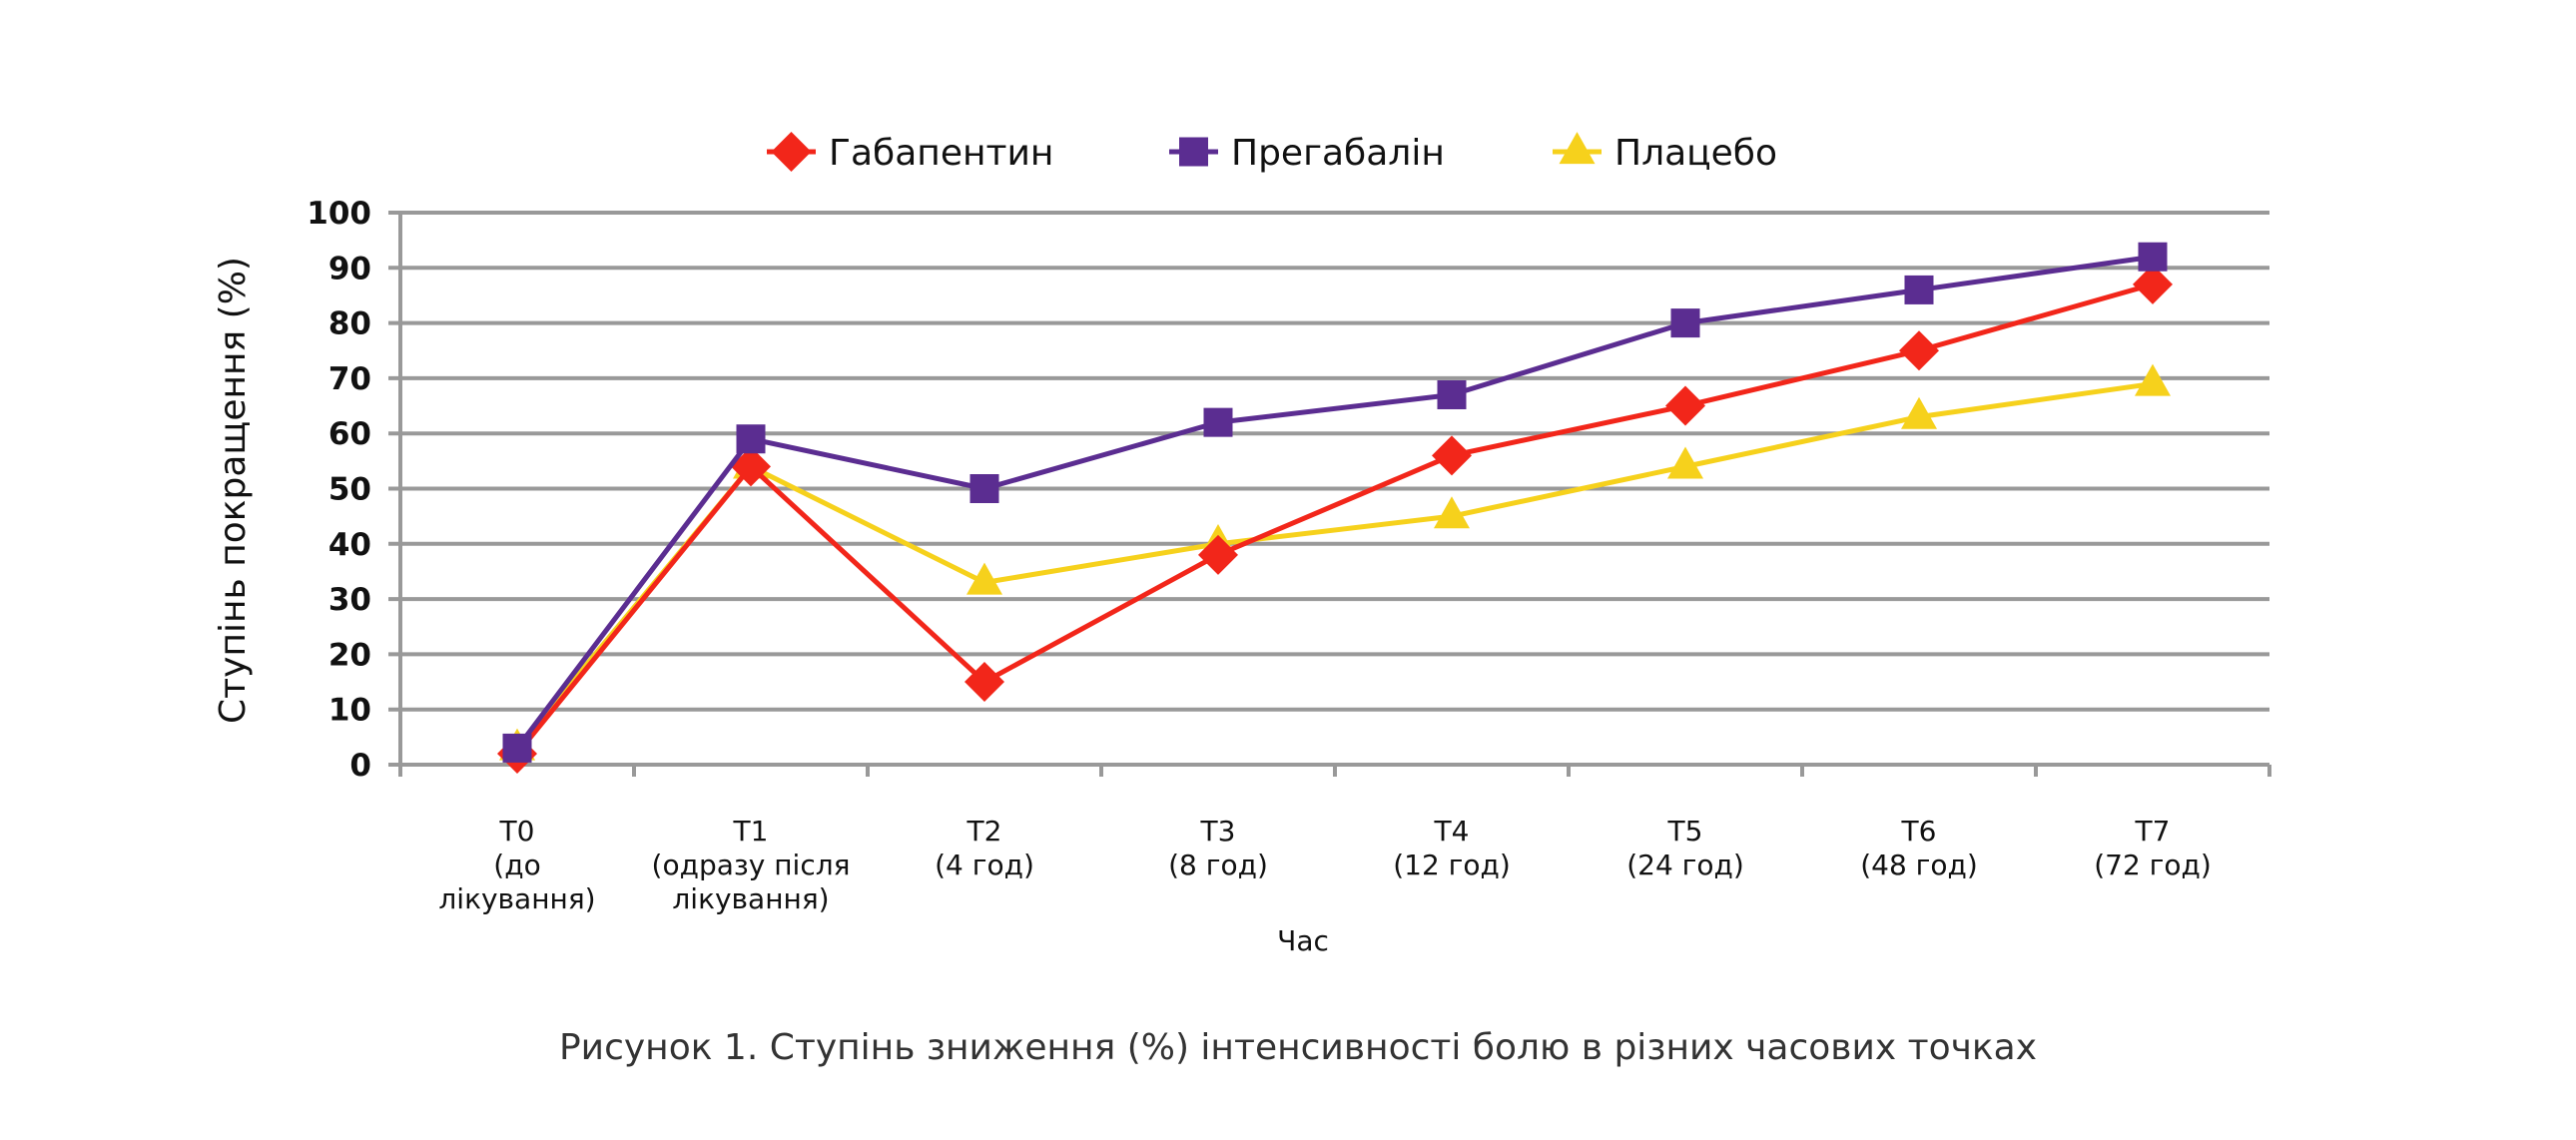 This screenshot has width=2576, height=1140. I want to click on y-tick-label: 100, so click(339, 214).